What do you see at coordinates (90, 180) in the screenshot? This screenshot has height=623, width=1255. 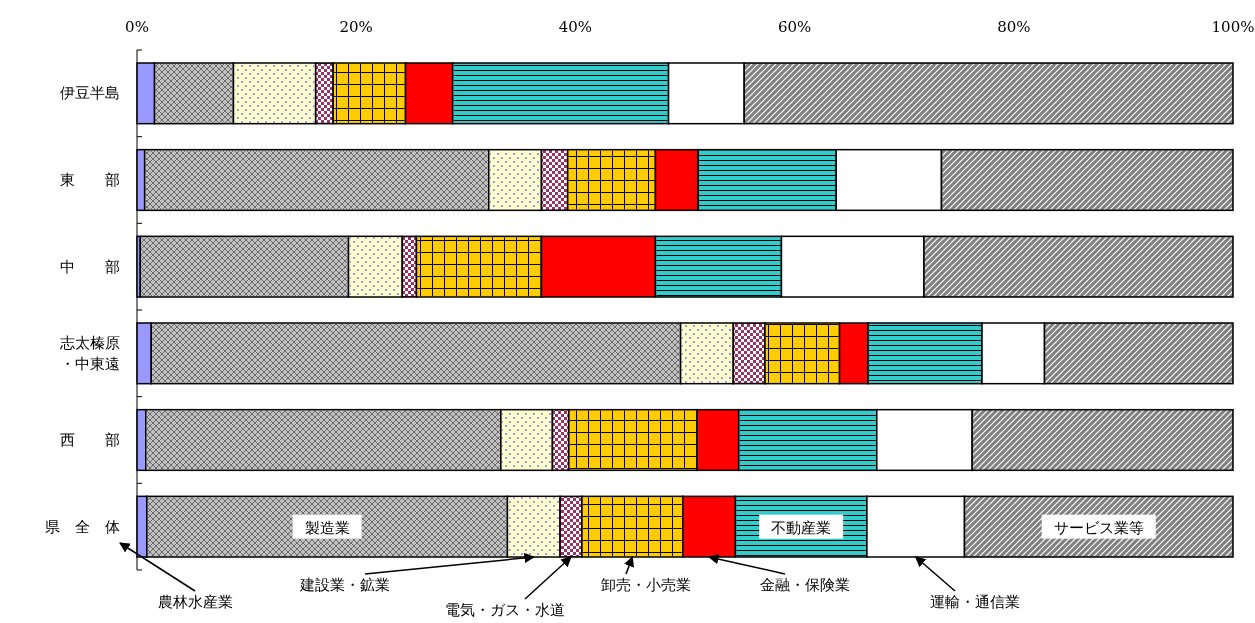 I see `y-tick-label: 東 部` at bounding box center [90, 180].